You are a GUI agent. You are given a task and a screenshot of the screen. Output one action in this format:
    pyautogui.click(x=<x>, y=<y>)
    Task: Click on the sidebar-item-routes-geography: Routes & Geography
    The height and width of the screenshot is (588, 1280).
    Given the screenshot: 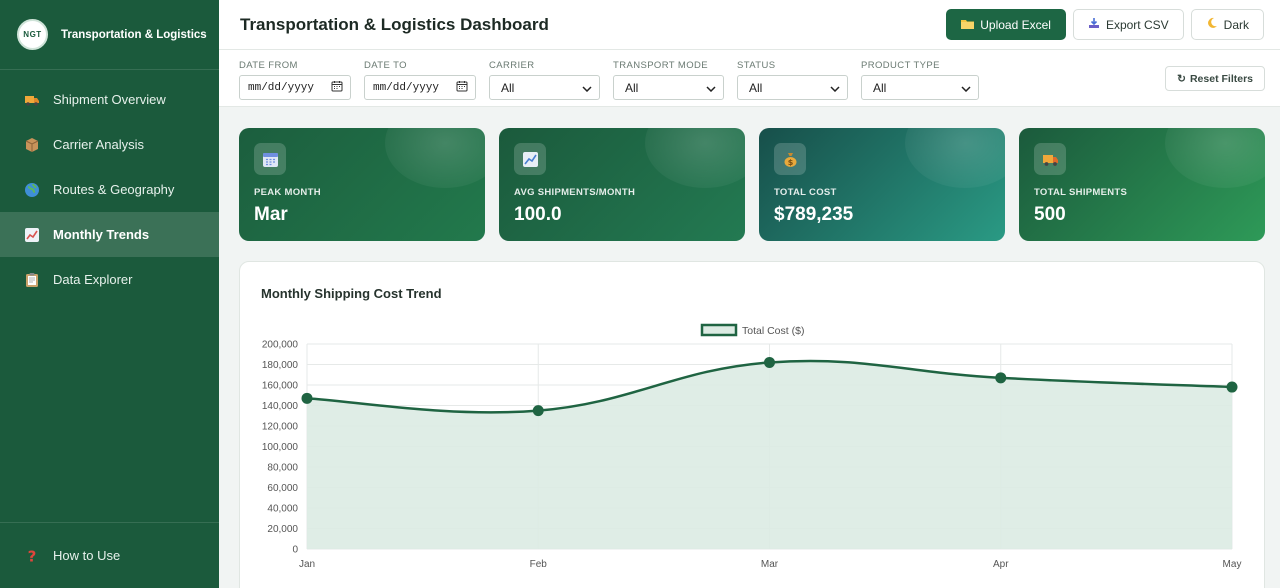 What is the action you would take?
    pyautogui.click(x=109, y=189)
    